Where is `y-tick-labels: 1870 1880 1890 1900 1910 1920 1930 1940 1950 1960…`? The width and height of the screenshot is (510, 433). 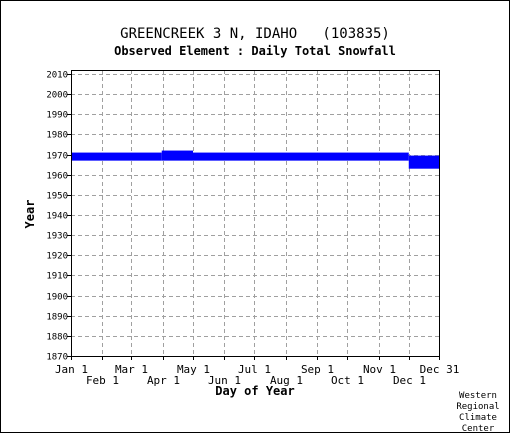
y-tick-labels: 1870 1880 1890 1900 1910 1920 1930 1940 1950 1960… is located at coordinates (57, 217).